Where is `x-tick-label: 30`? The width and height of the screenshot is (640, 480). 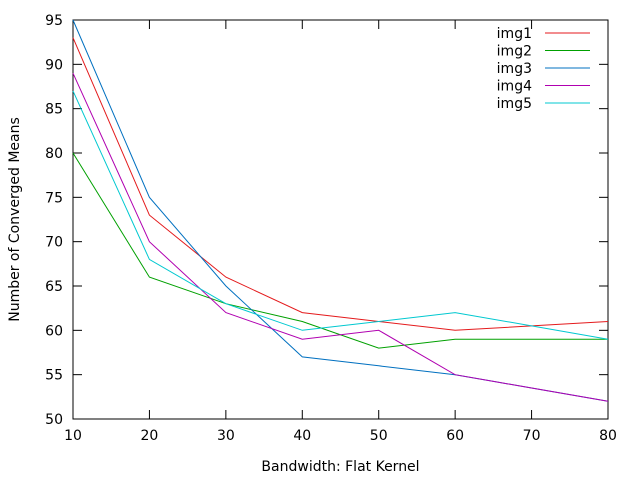 x-tick-label: 30 is located at coordinates (226, 436).